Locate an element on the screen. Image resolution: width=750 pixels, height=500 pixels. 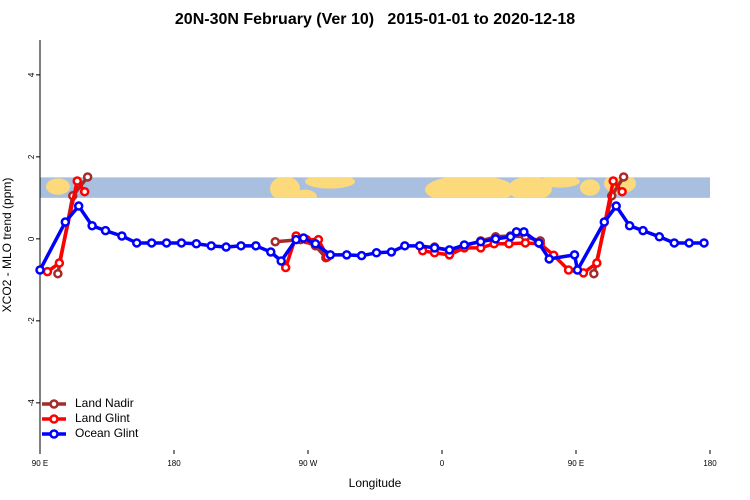
x-tick-label: 90 W is located at coordinates (308, 463).